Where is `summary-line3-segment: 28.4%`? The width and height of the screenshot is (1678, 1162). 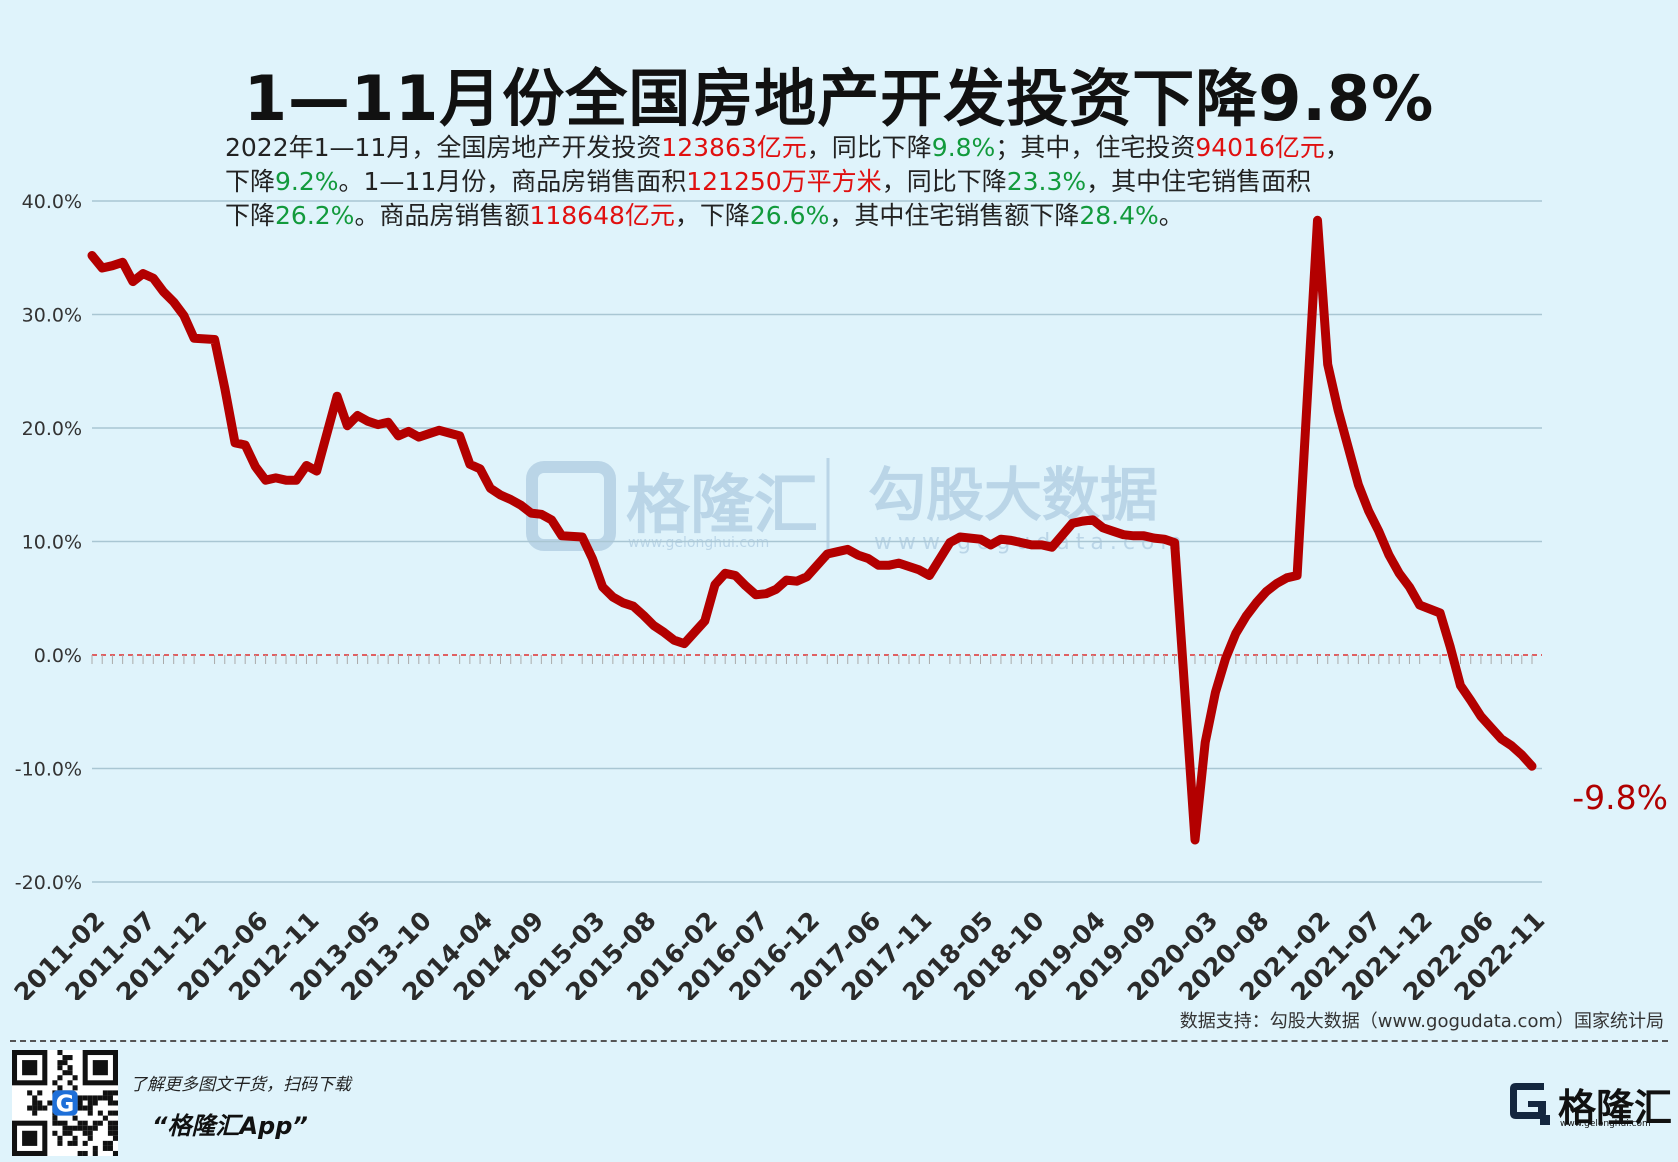
summary-line3-segment: 28.4% is located at coordinates (1119, 215).